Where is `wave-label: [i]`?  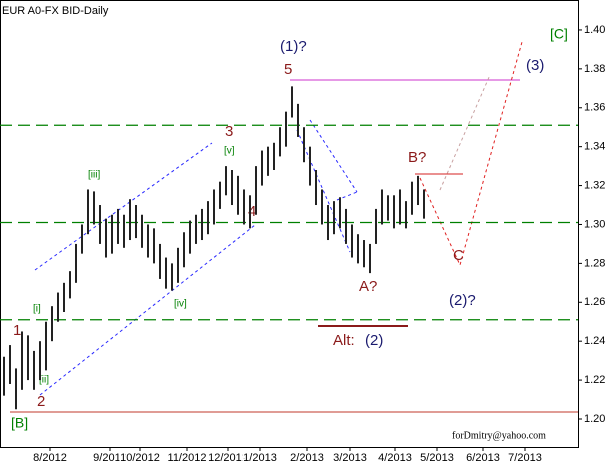
wave-label: [i] is located at coordinates (37, 309).